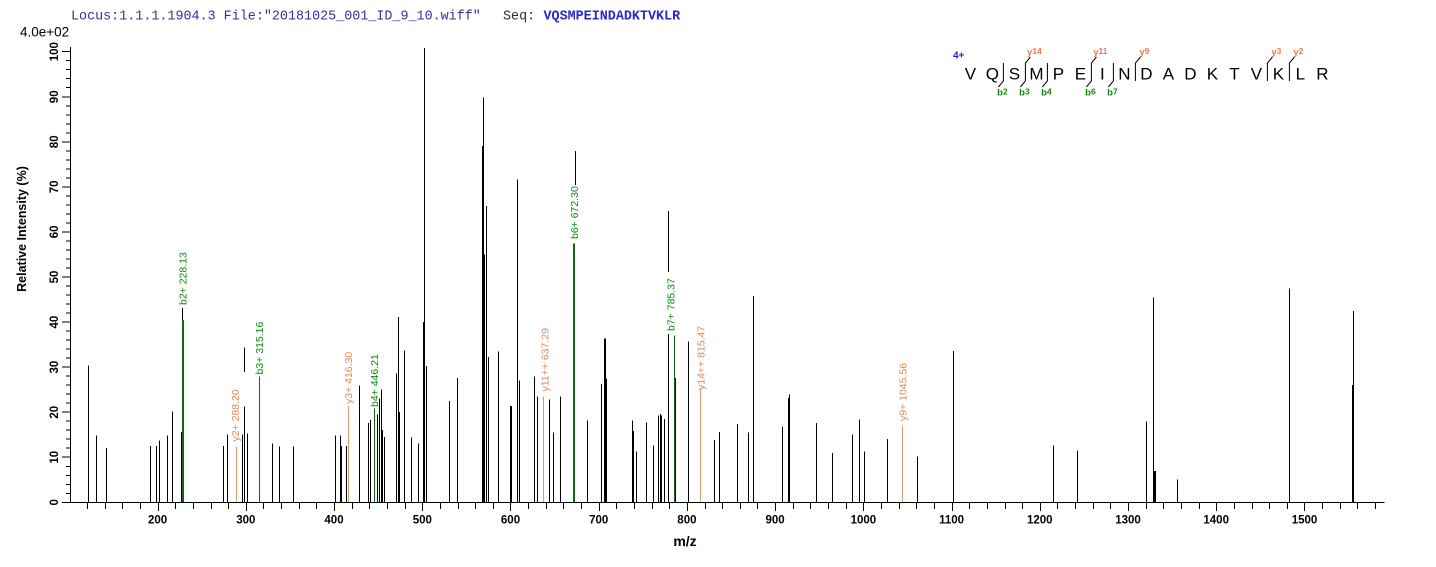  Describe the element at coordinates (184, 278) in the screenshot. I see `svg-text: b2+ 228.13` at that location.